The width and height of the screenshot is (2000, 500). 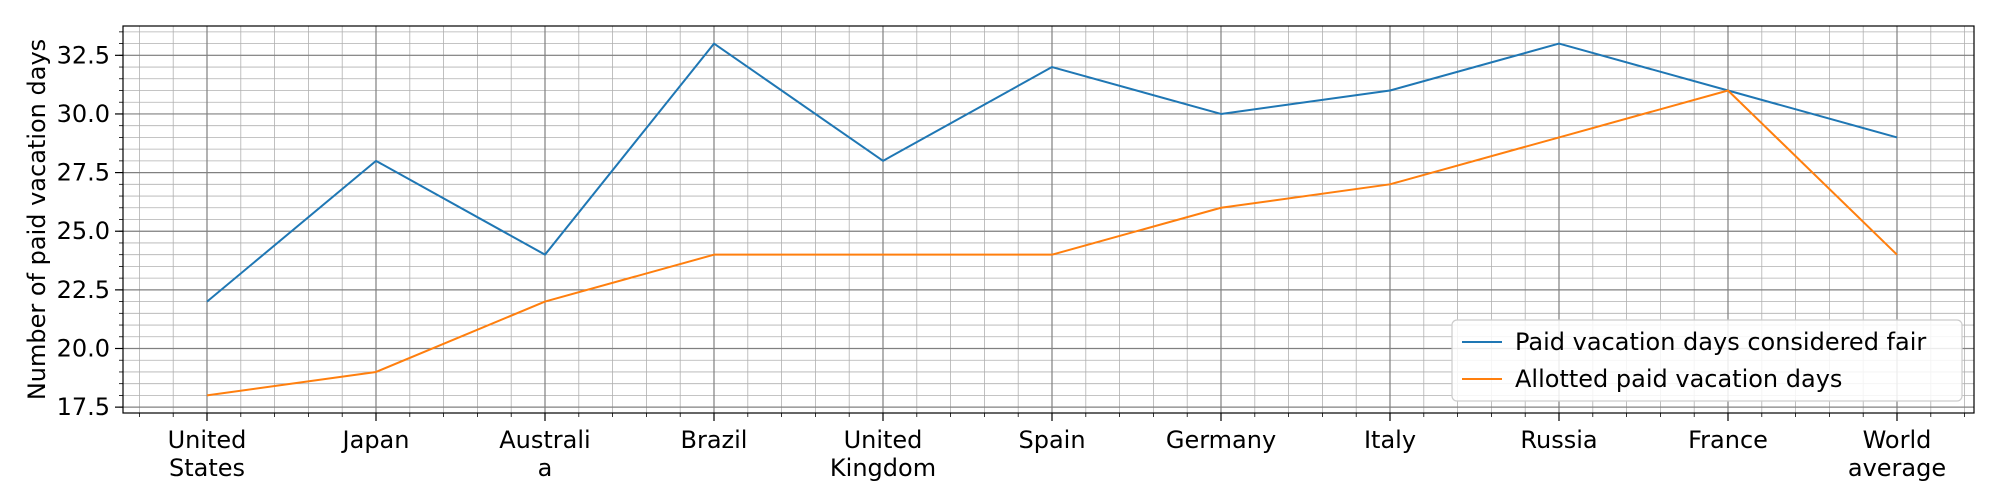 I want to click on x-tick-label-line: Russia, so click(x=1558, y=440).